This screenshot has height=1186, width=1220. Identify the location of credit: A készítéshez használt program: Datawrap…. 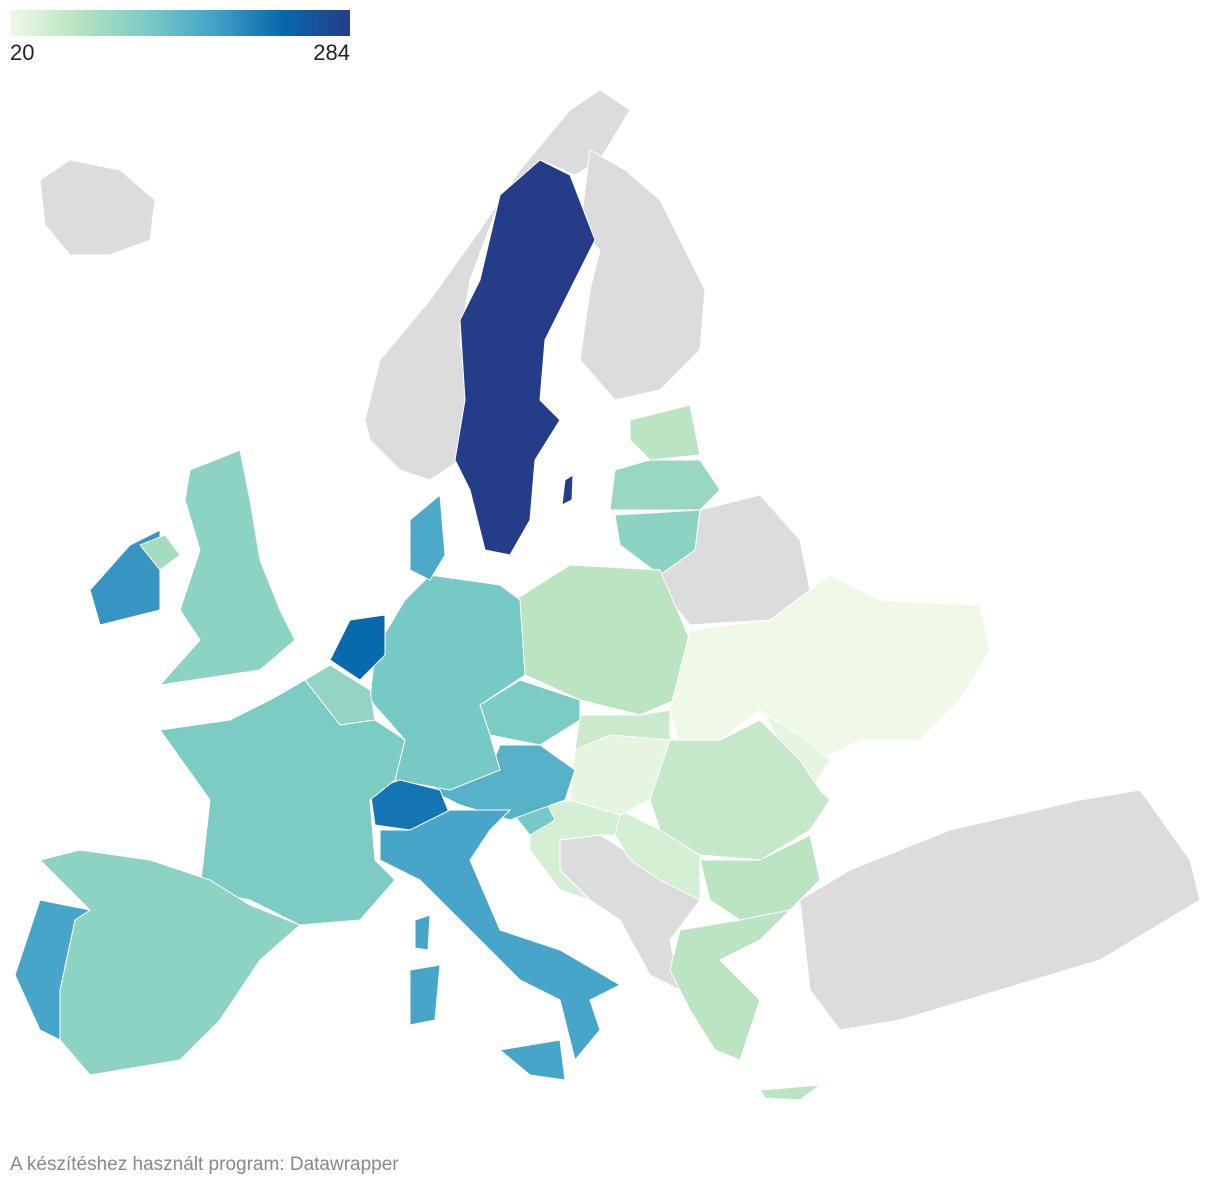
(204, 1164).